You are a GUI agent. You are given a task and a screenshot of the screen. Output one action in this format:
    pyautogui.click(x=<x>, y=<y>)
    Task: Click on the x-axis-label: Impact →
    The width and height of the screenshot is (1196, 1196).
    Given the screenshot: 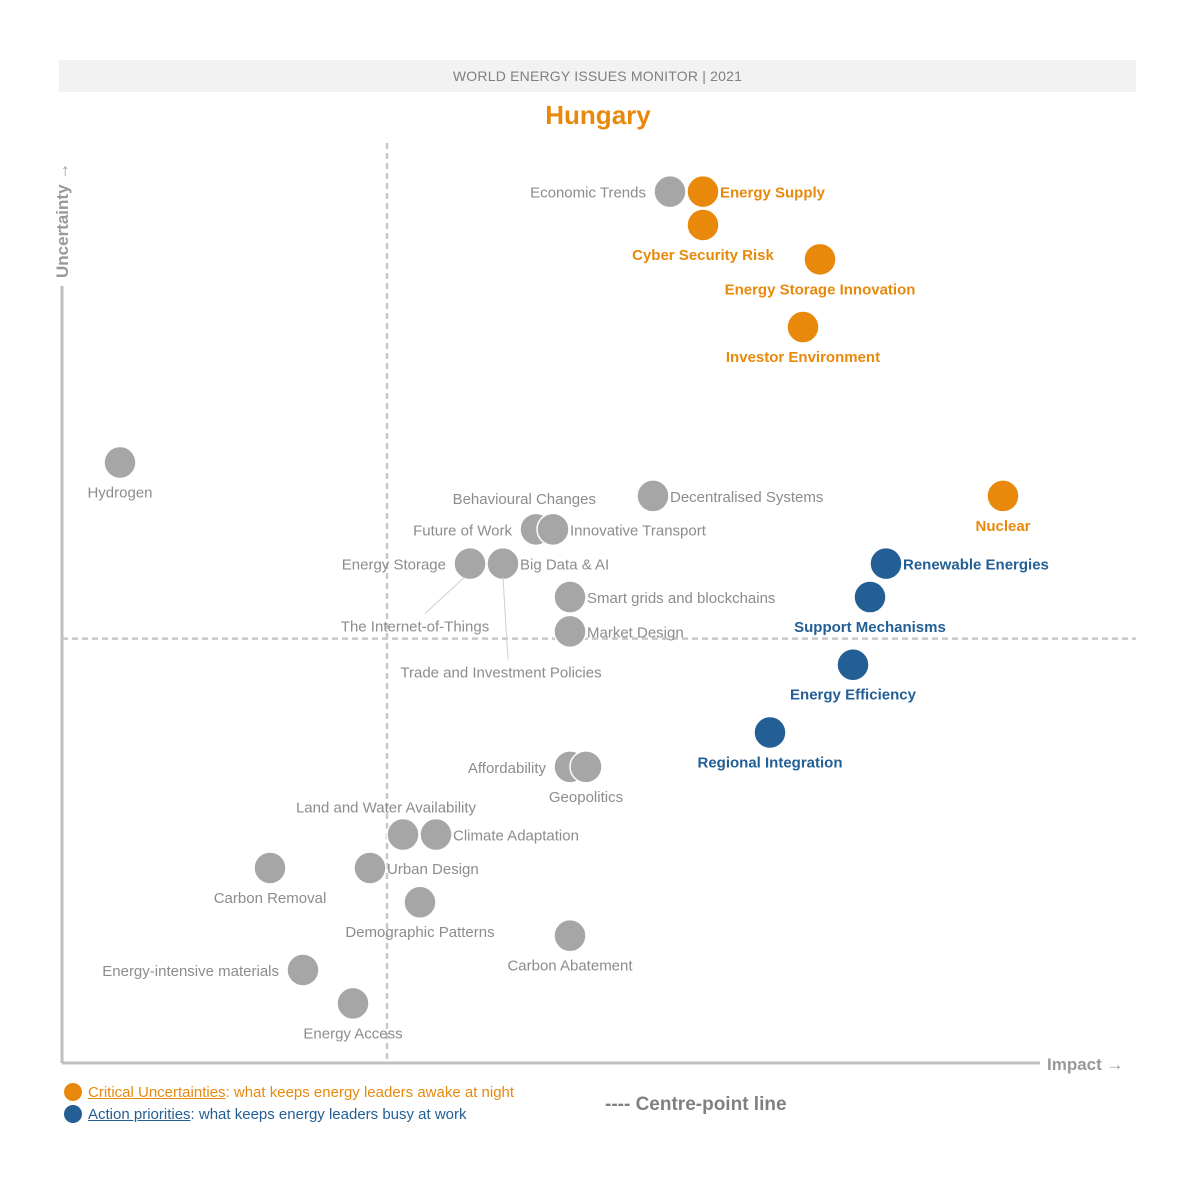 What is the action you would take?
    pyautogui.click(x=1085, y=1064)
    